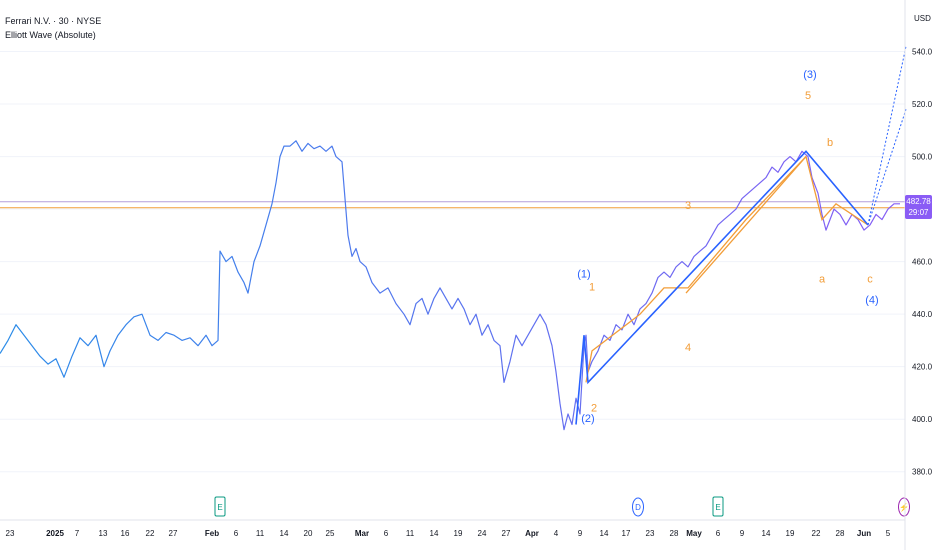  I want to click on price-tick-label: 460.00, so click(922, 262).